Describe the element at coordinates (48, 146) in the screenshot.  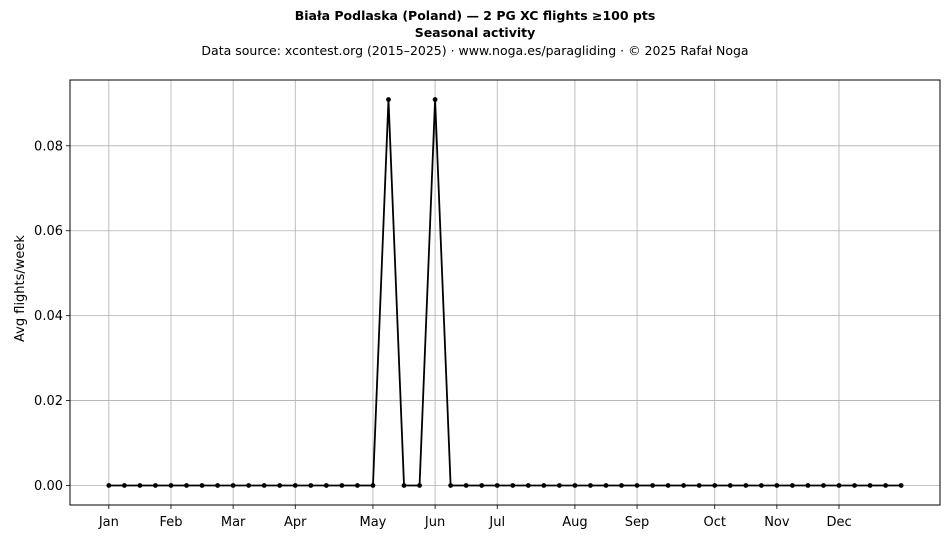
I see `y-tick-label: 0.08` at that location.